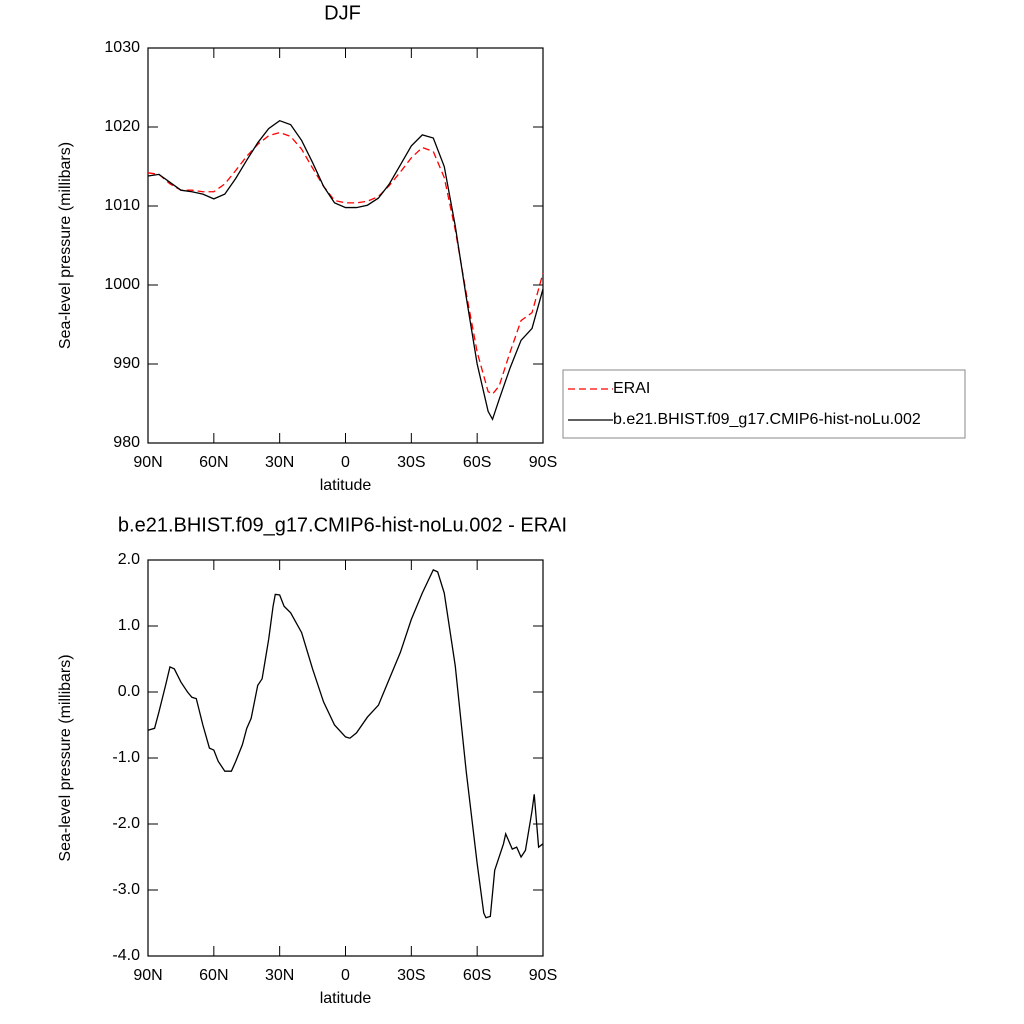 The image size is (1024, 1024). I want to click on y-tick-label: 1020, so click(122, 126).